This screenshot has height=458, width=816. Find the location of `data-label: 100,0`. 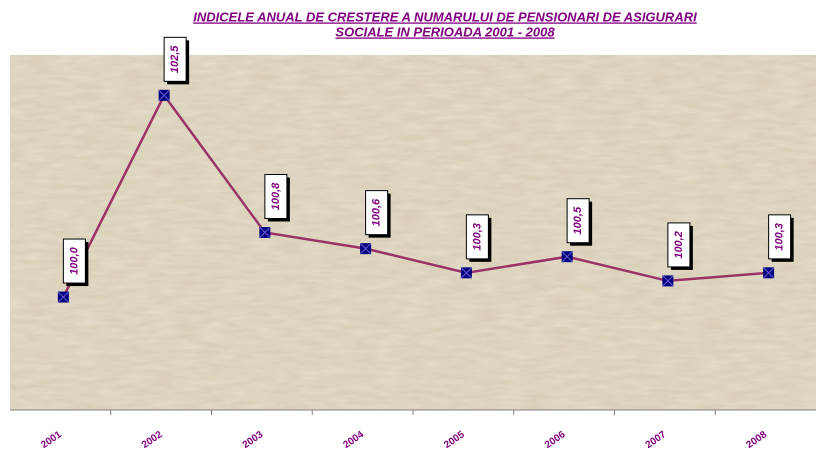

data-label: 100,0 is located at coordinates (74, 260).